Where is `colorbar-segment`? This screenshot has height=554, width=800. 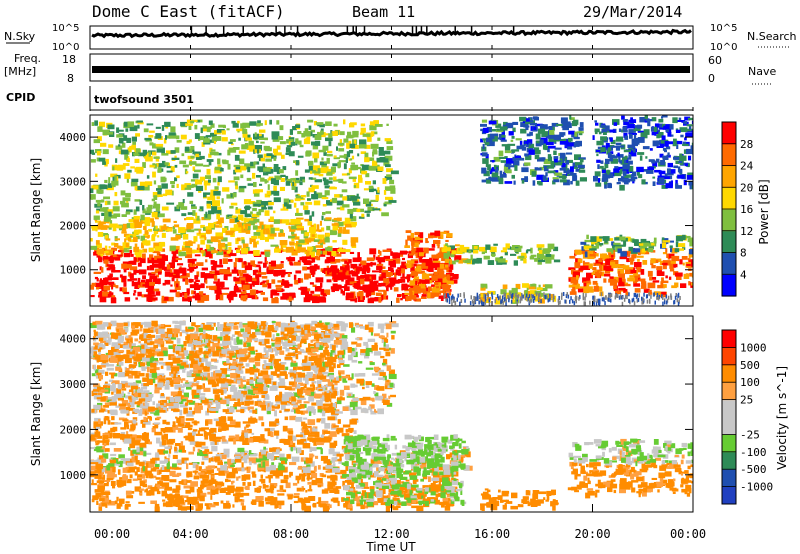
colorbar-segment is located at coordinates (729, 133).